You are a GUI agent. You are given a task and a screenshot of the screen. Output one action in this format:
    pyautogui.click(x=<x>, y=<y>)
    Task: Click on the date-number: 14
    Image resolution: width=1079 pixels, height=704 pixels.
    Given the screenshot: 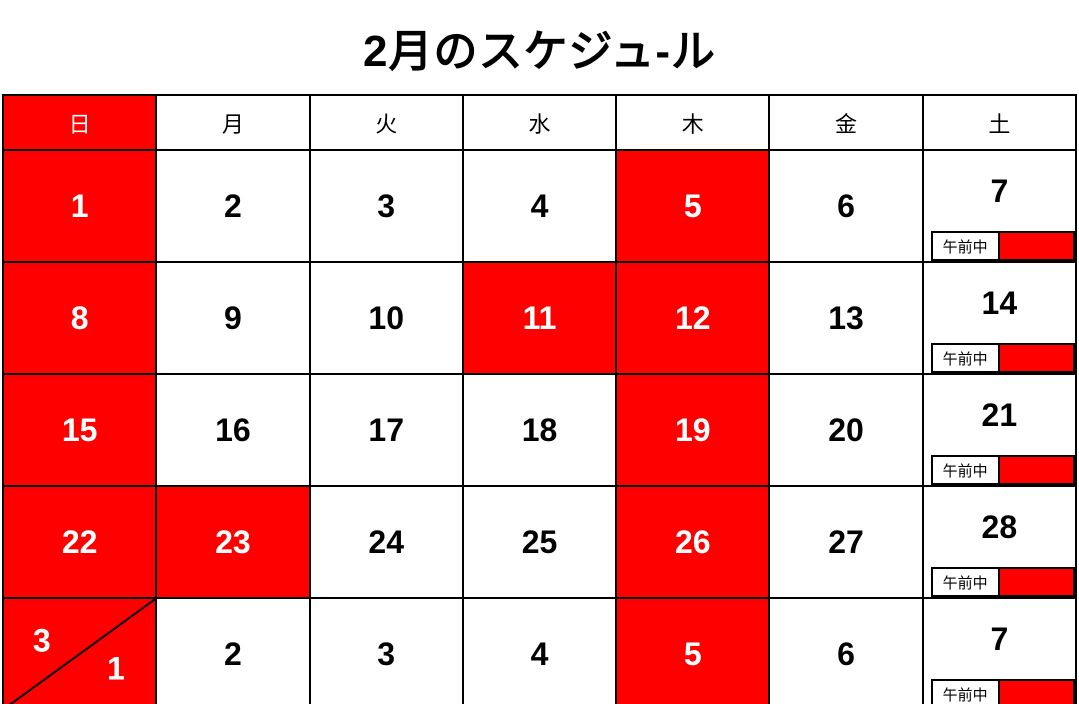 What is the action you would take?
    pyautogui.click(x=999, y=302)
    